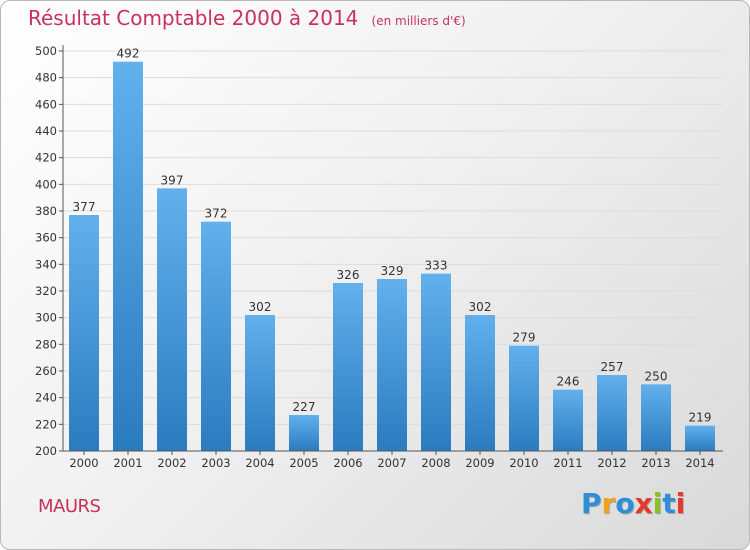 The image size is (750, 550). I want to click on y-tick-label: 480, so click(46, 78).